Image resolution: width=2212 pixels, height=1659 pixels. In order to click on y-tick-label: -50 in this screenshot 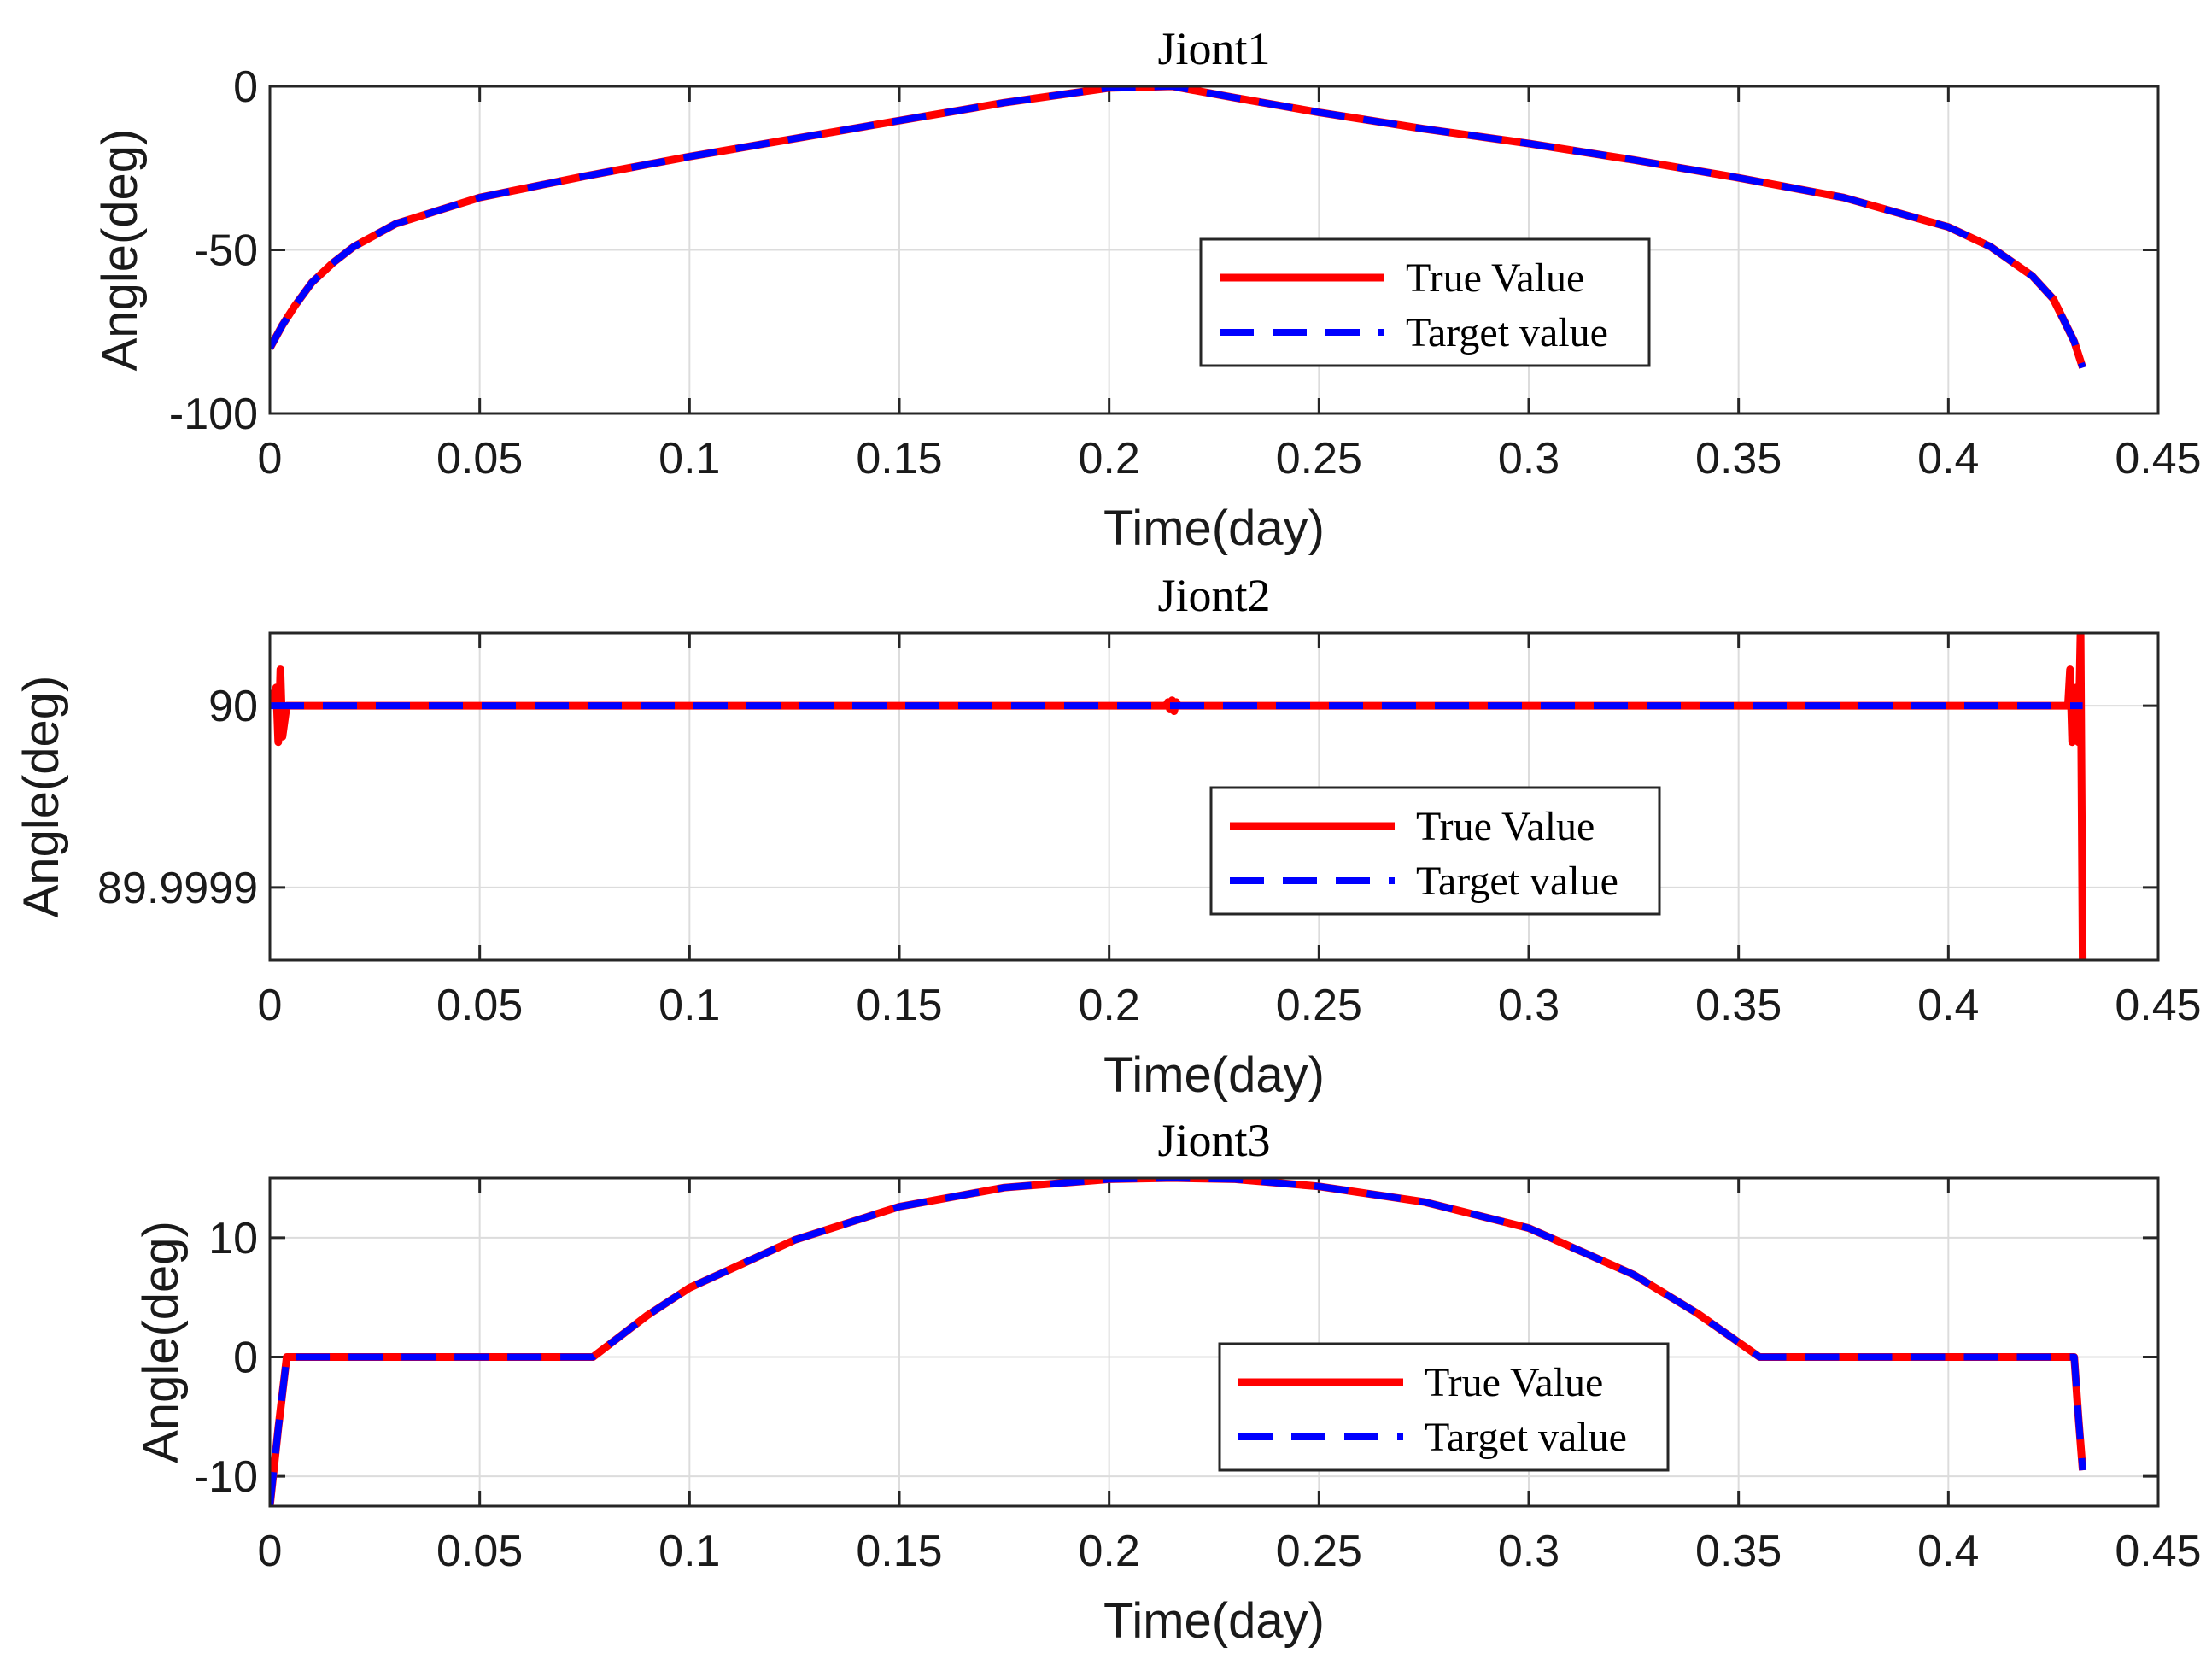, I will do `click(226, 251)`.